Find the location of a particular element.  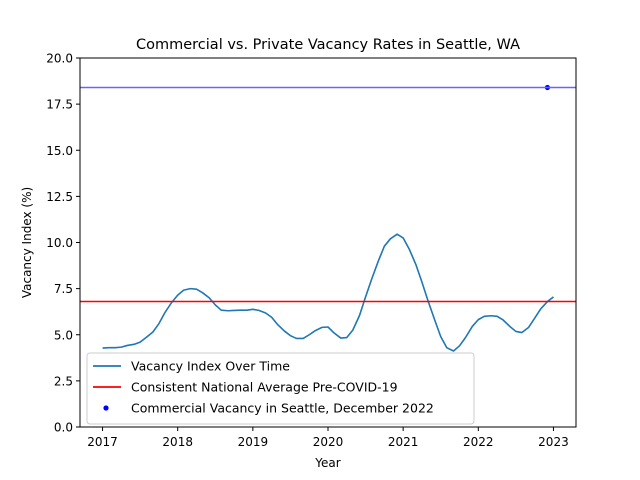

legend-box is located at coordinates (280, 388).